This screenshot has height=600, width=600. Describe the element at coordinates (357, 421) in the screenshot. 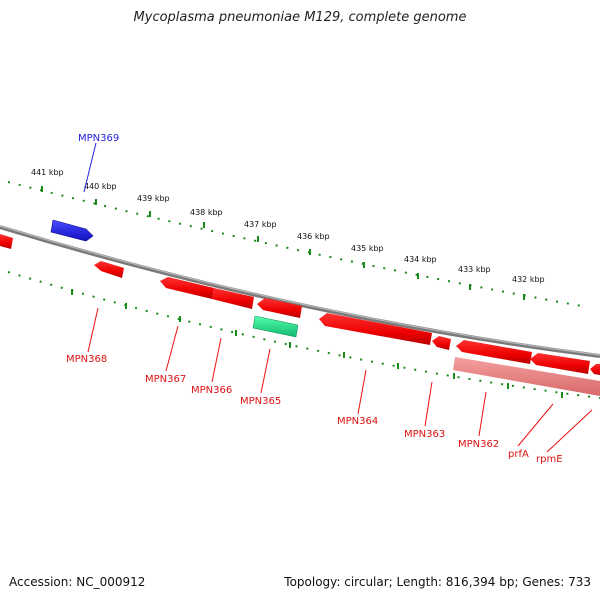

I see `gene-label-mpn364: MPN364` at that location.